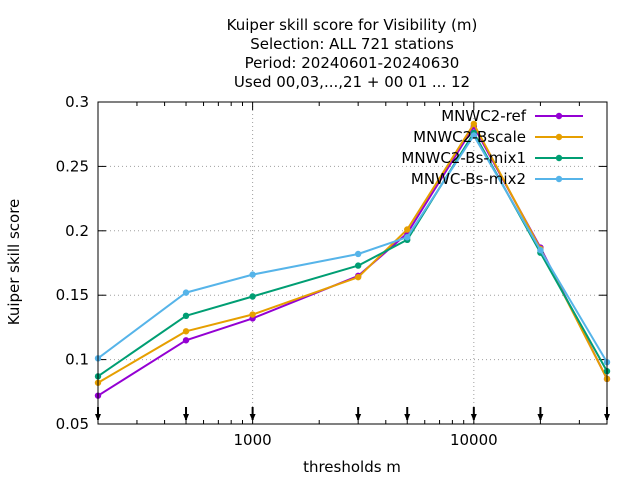 The image size is (640, 480). What do you see at coordinates (352, 82) in the screenshot?
I see `title-line-4: Used 00,03,...,21 + 00 01 ... 12` at bounding box center [352, 82].